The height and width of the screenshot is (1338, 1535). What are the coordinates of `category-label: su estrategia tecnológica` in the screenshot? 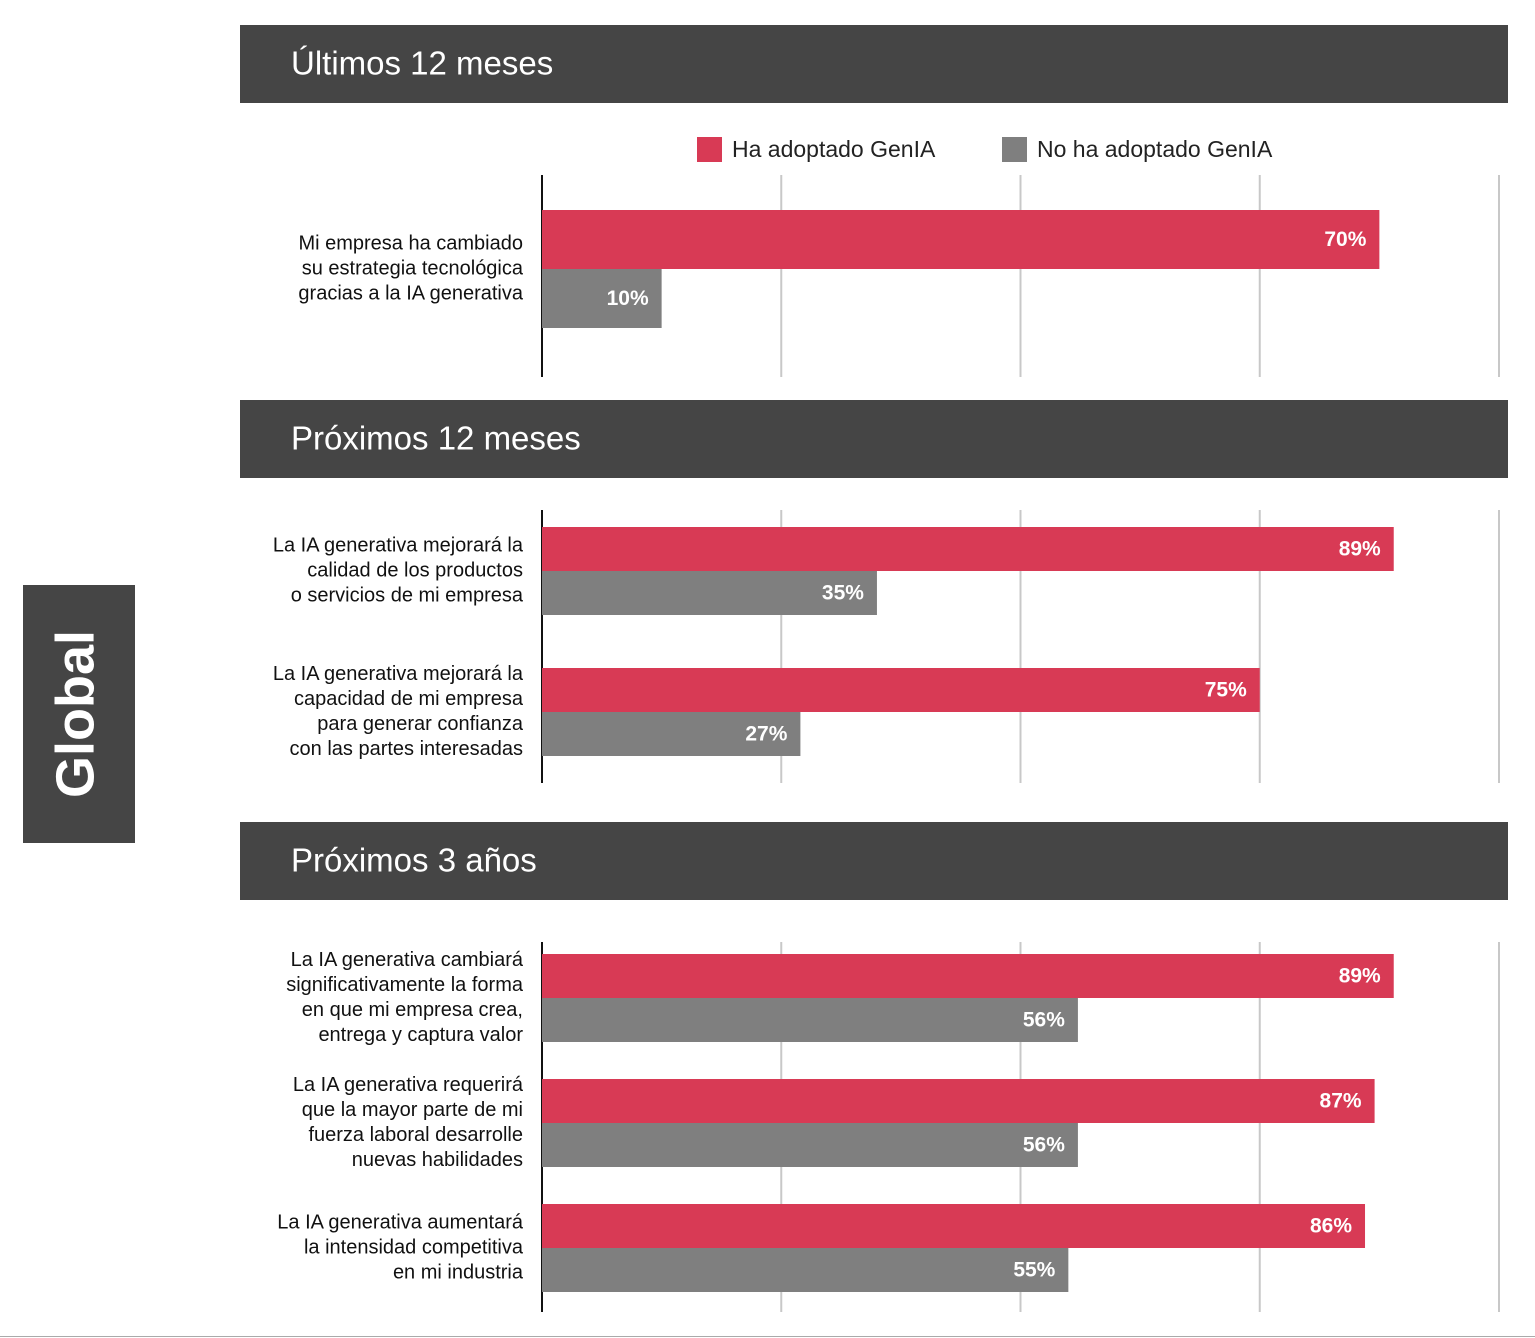 It's located at (413, 268).